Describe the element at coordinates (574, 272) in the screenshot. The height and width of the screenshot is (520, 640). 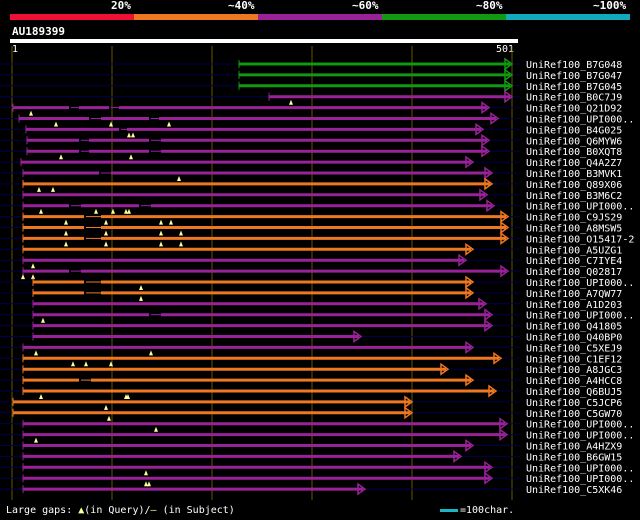
I see `hit-label: UniRef100_Q02817` at that location.